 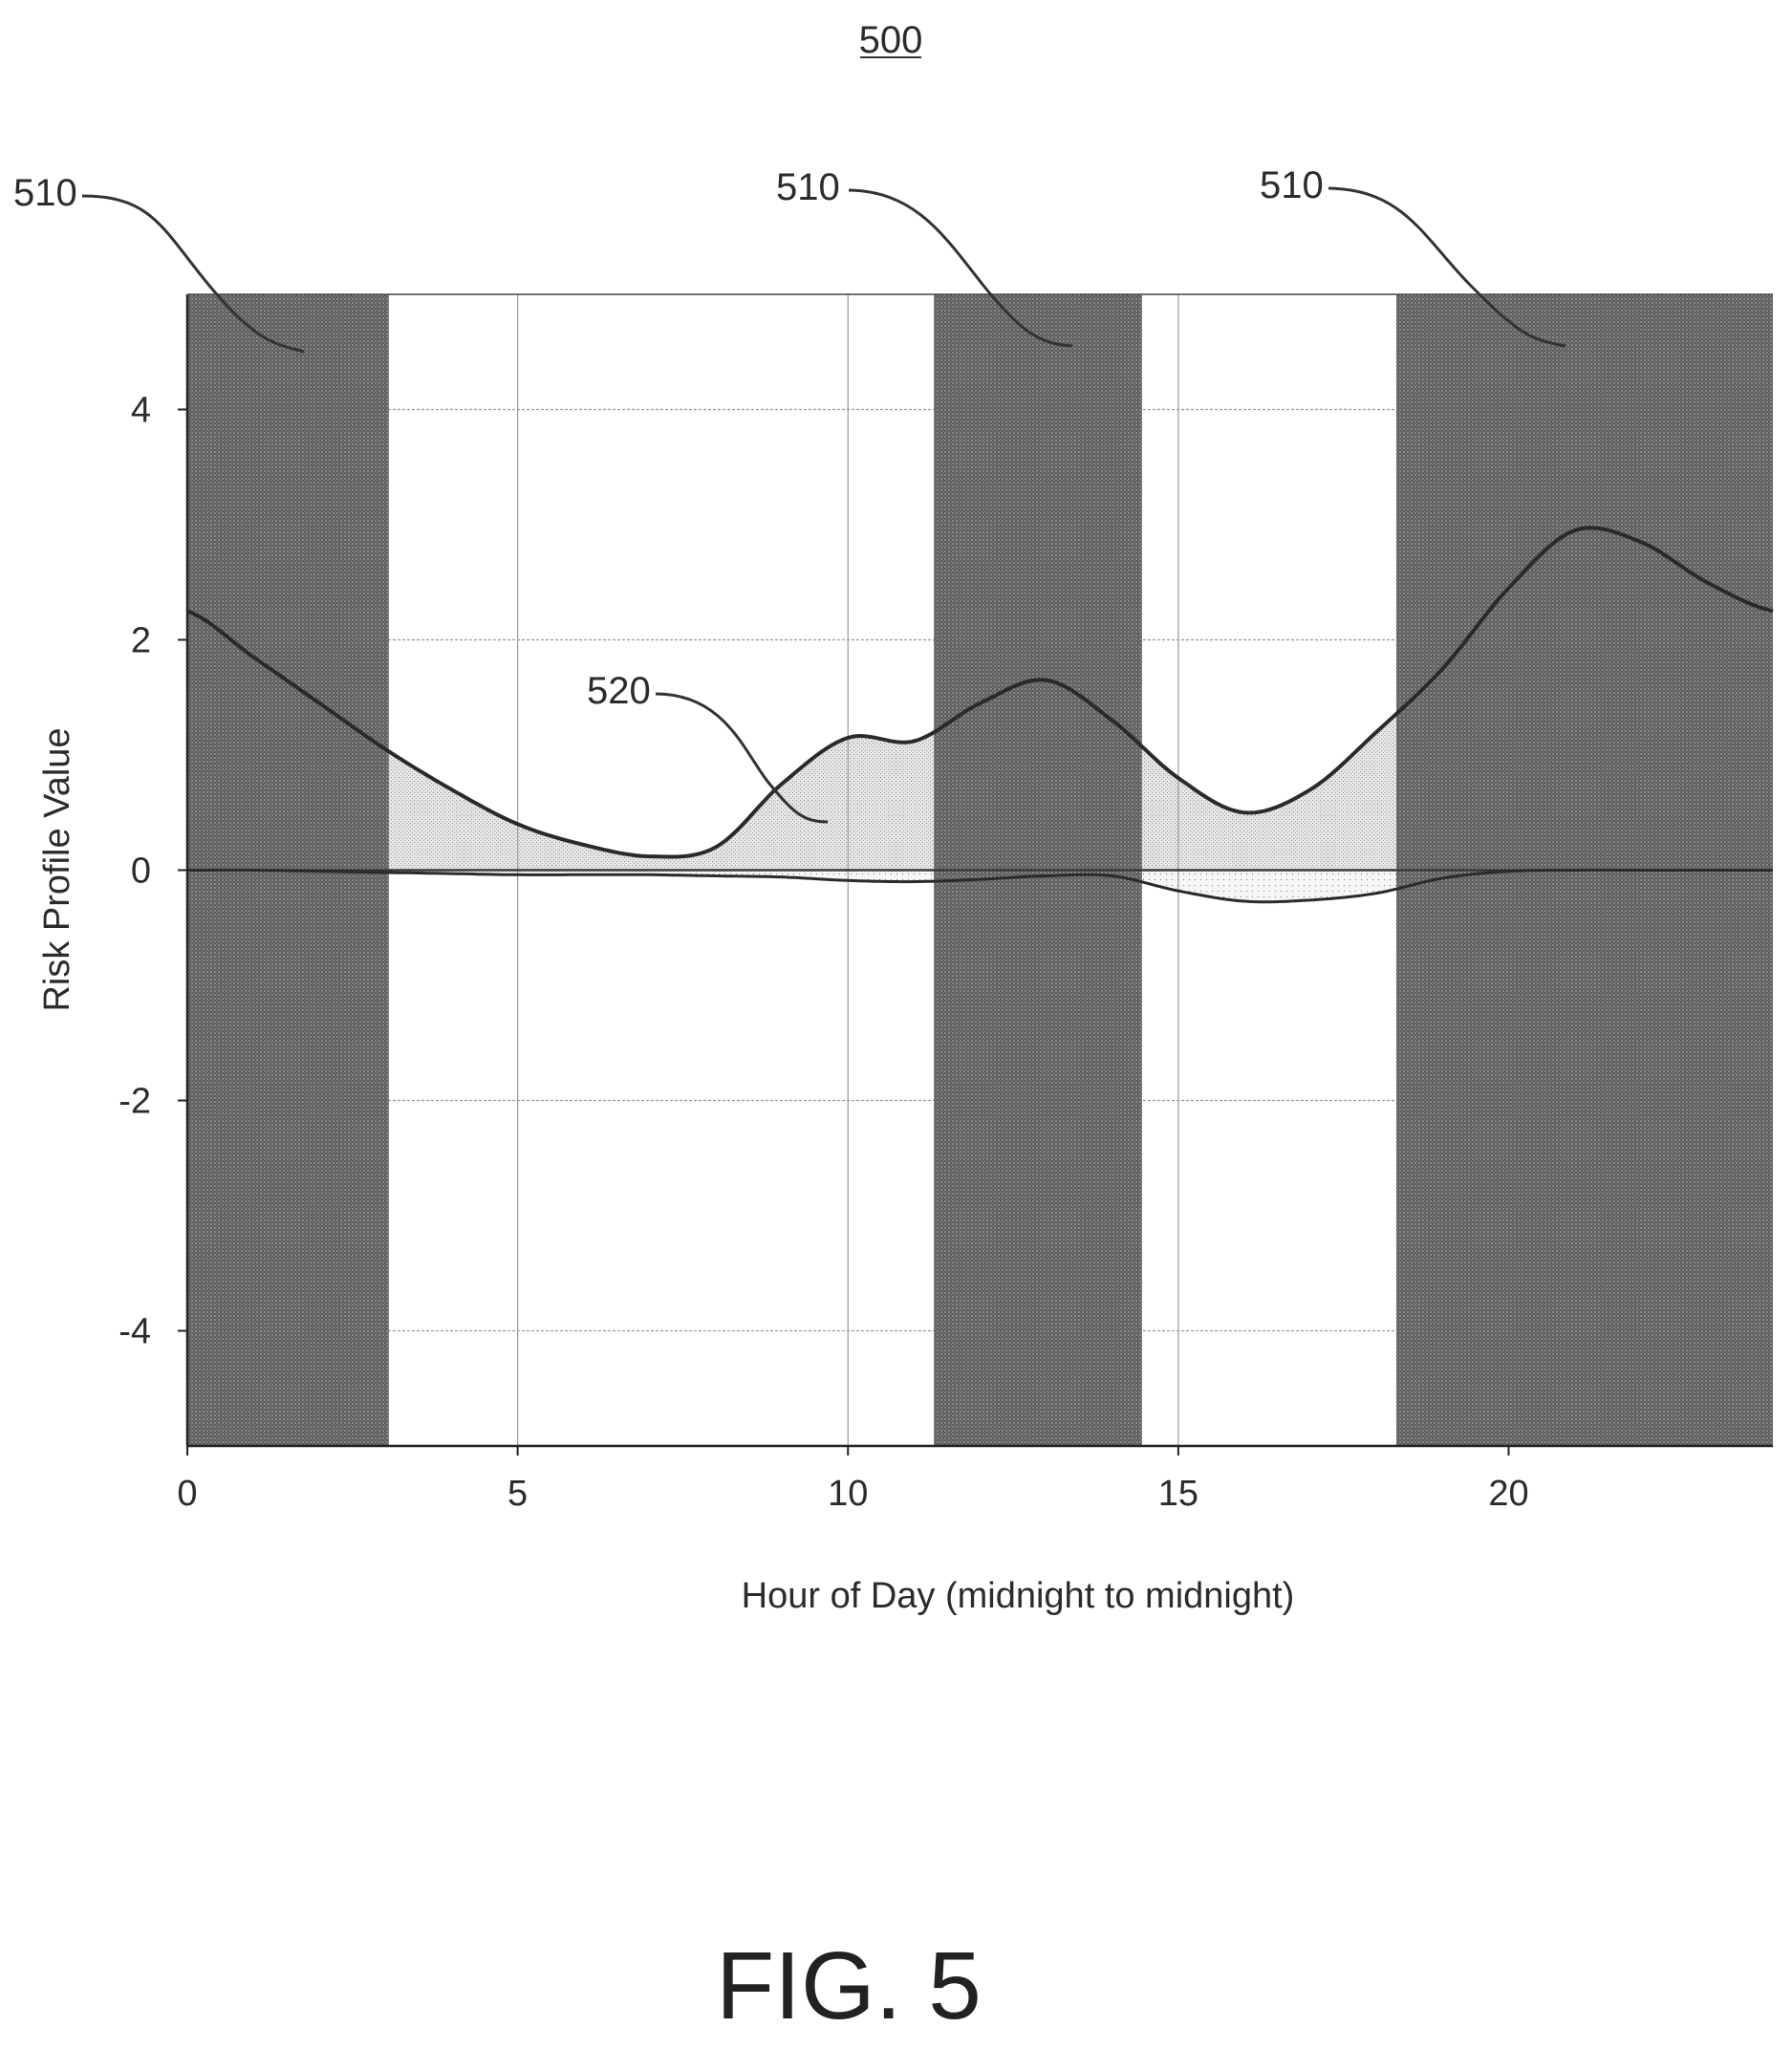 What do you see at coordinates (619, 691) in the screenshot?
I see `ref-label-520: 520` at bounding box center [619, 691].